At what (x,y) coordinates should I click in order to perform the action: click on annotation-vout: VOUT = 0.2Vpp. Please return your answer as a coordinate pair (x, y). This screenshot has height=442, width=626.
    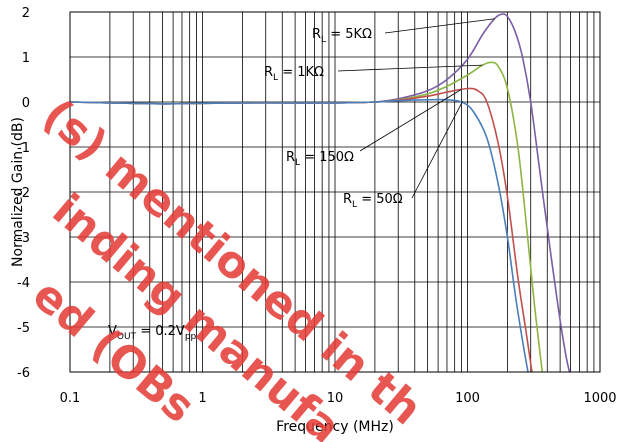
    Looking at the image, I should click on (152, 333).